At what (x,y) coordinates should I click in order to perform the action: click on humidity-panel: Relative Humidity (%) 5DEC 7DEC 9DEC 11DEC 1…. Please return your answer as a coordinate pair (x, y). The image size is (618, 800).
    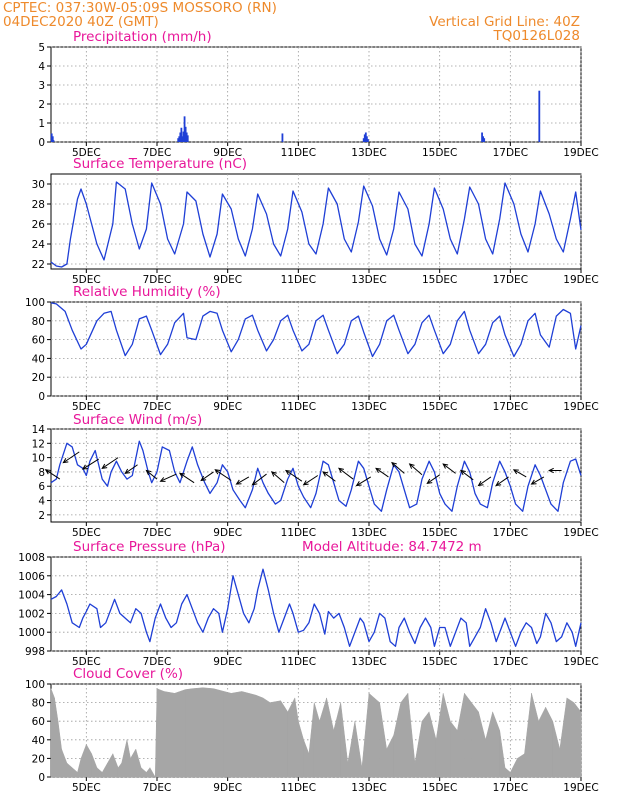
    Looking at the image, I should click on (312, 348).